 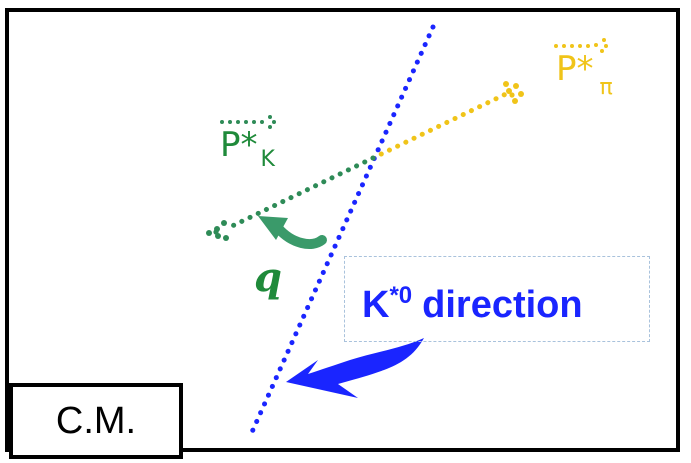 I want to click on p-star-pi-label: P* π, so click(x=584, y=74).